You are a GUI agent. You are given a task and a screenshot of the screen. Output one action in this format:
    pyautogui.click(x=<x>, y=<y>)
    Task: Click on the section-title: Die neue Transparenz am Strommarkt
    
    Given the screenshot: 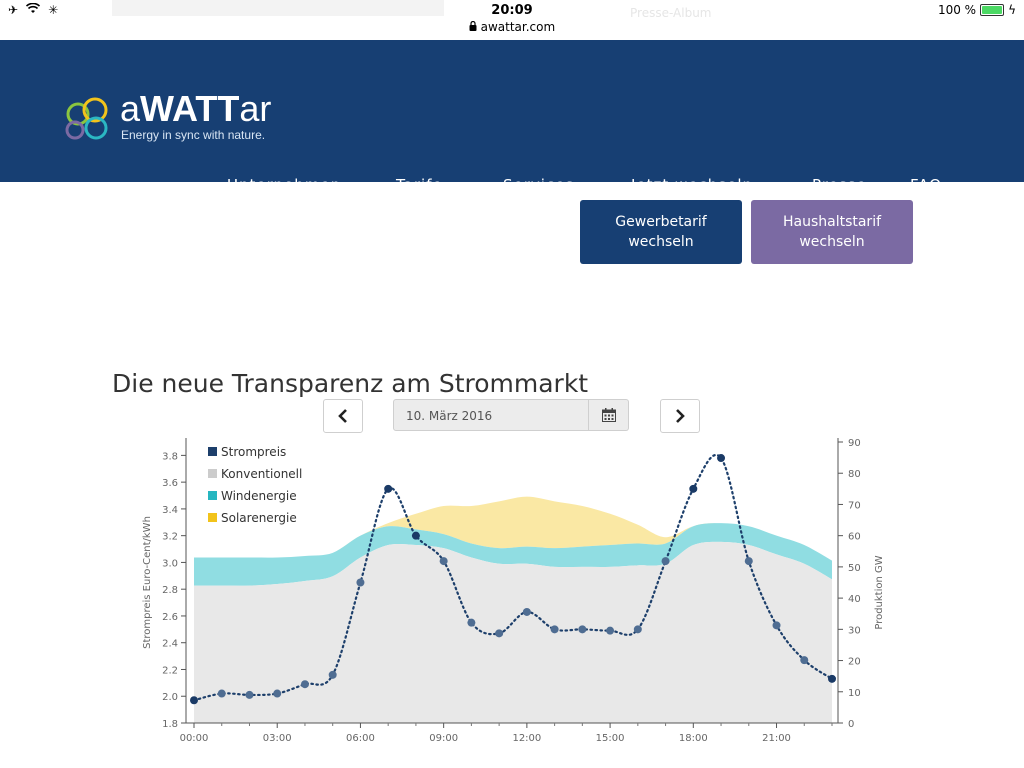 What is the action you would take?
    pyautogui.click(x=350, y=383)
    